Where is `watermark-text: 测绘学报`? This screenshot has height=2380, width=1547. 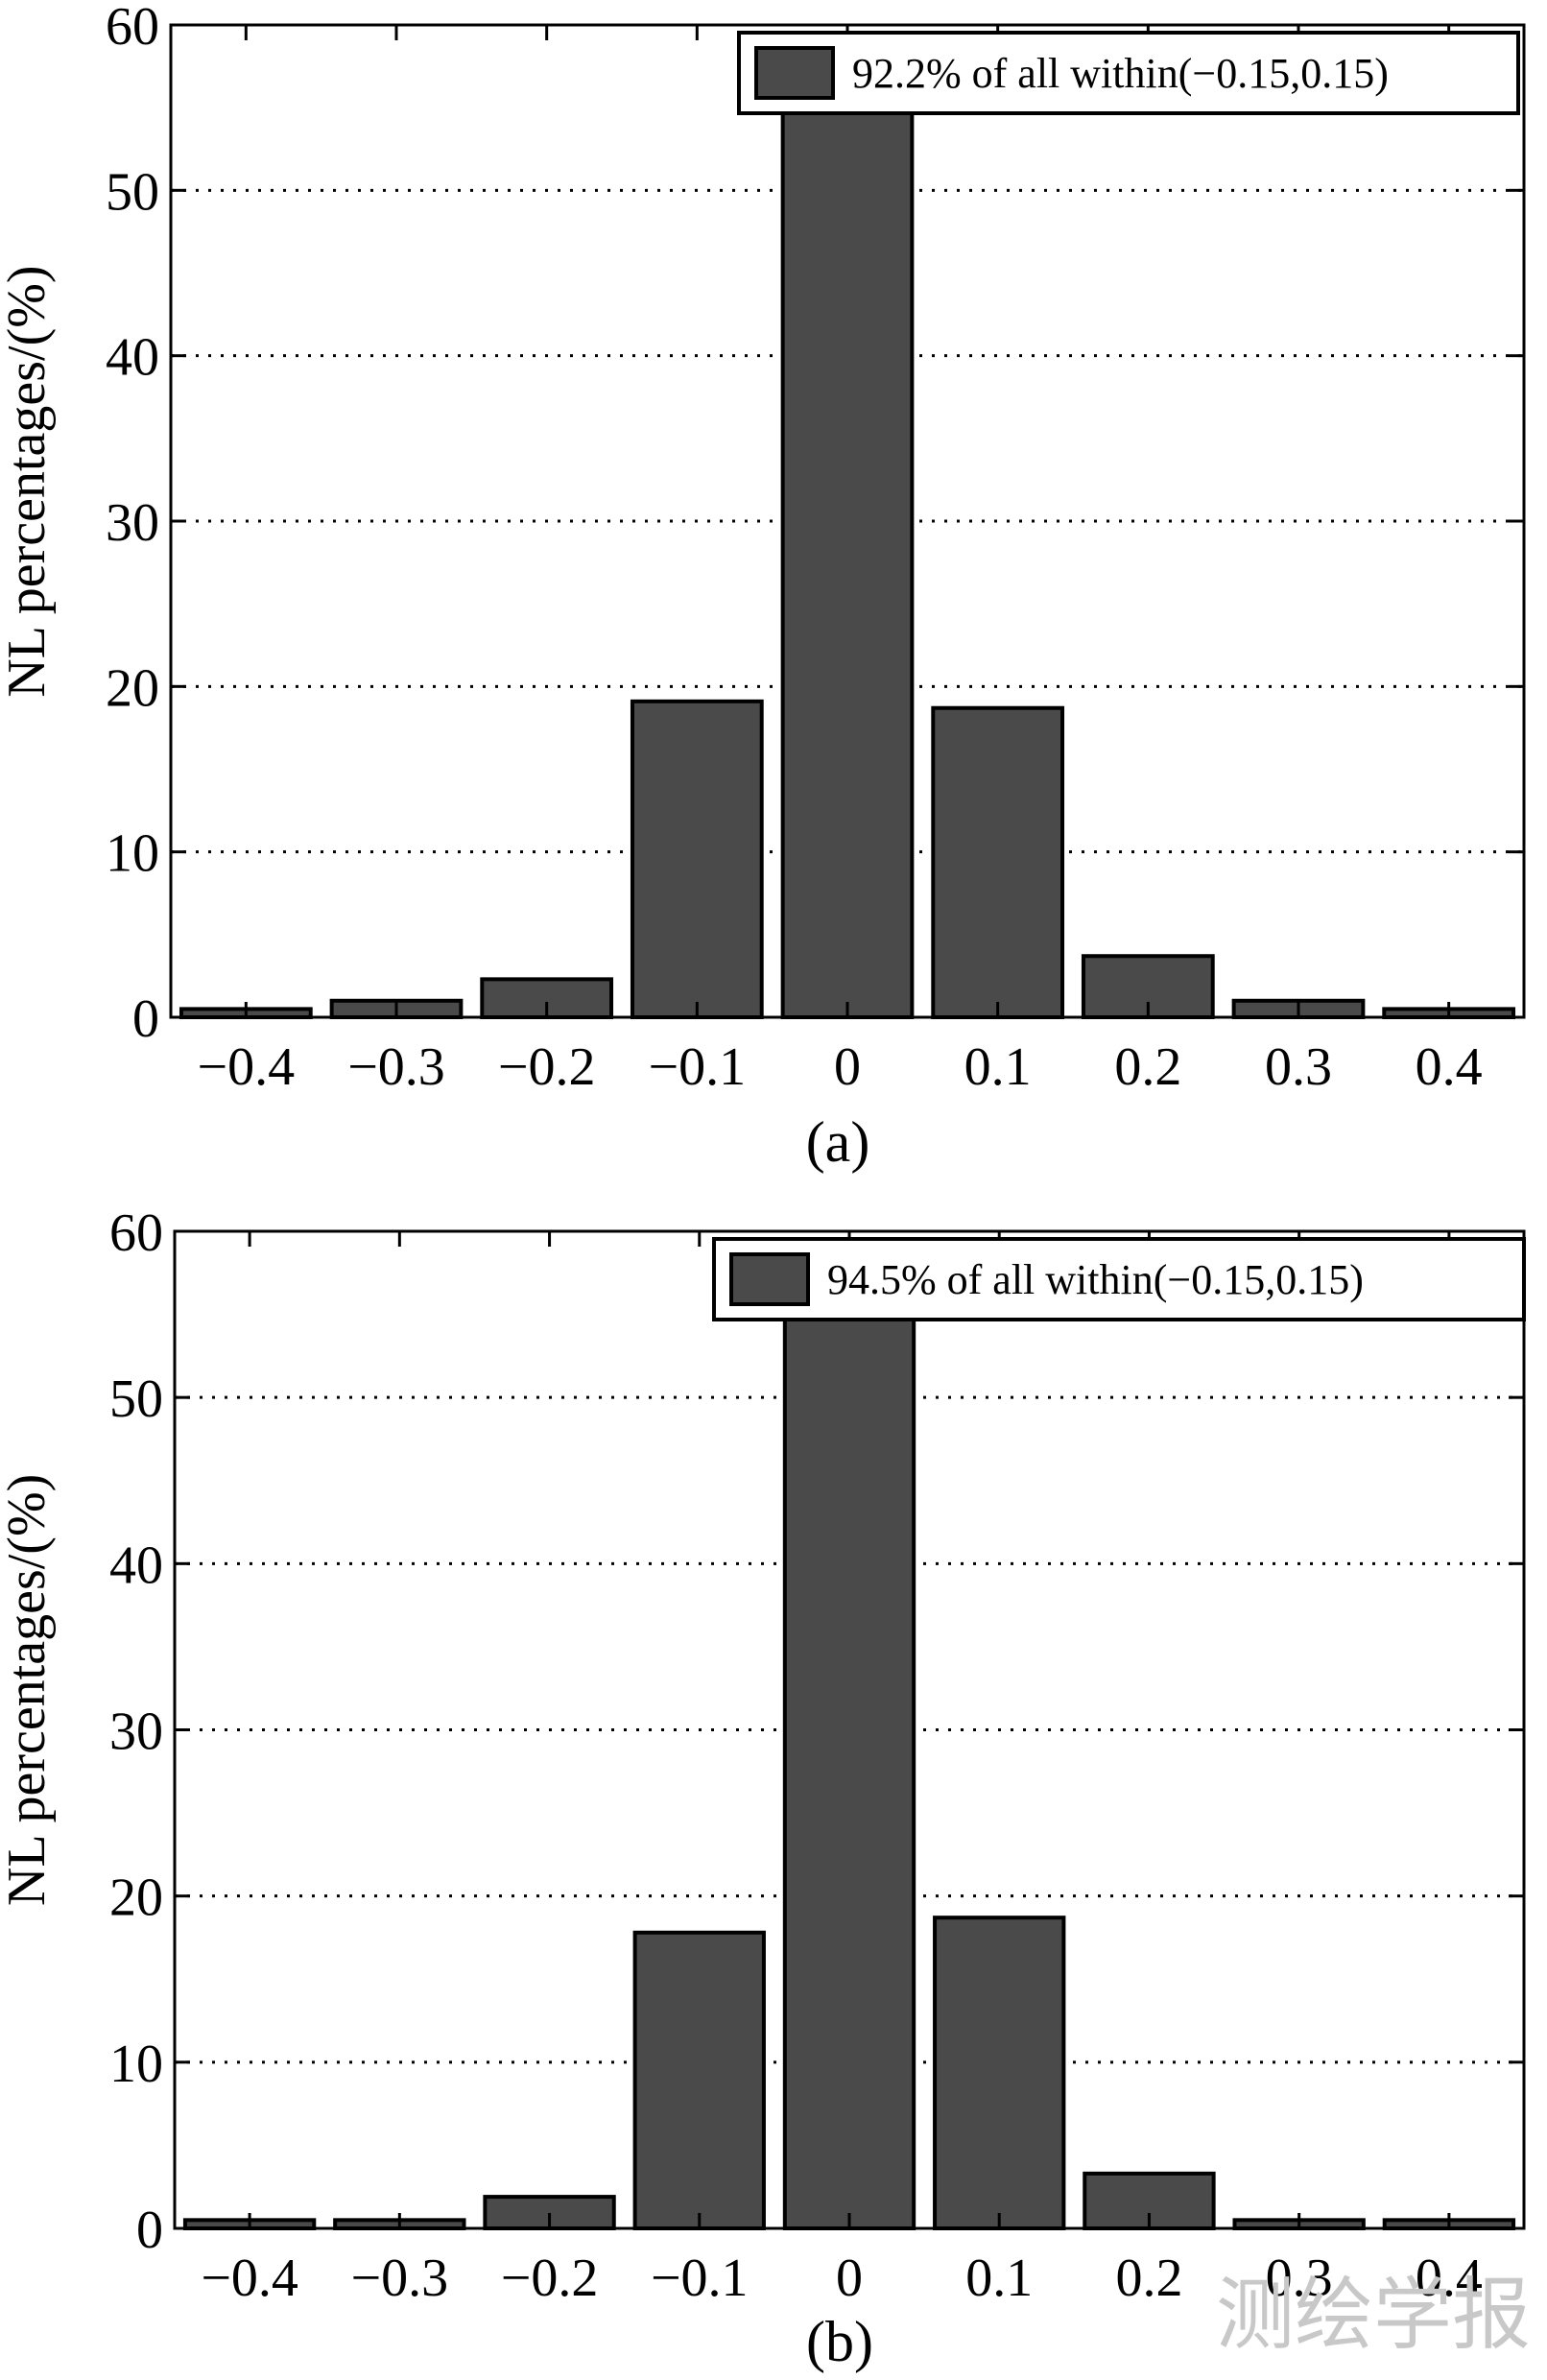 watermark-text: 测绘学报 is located at coordinates (1374, 2315).